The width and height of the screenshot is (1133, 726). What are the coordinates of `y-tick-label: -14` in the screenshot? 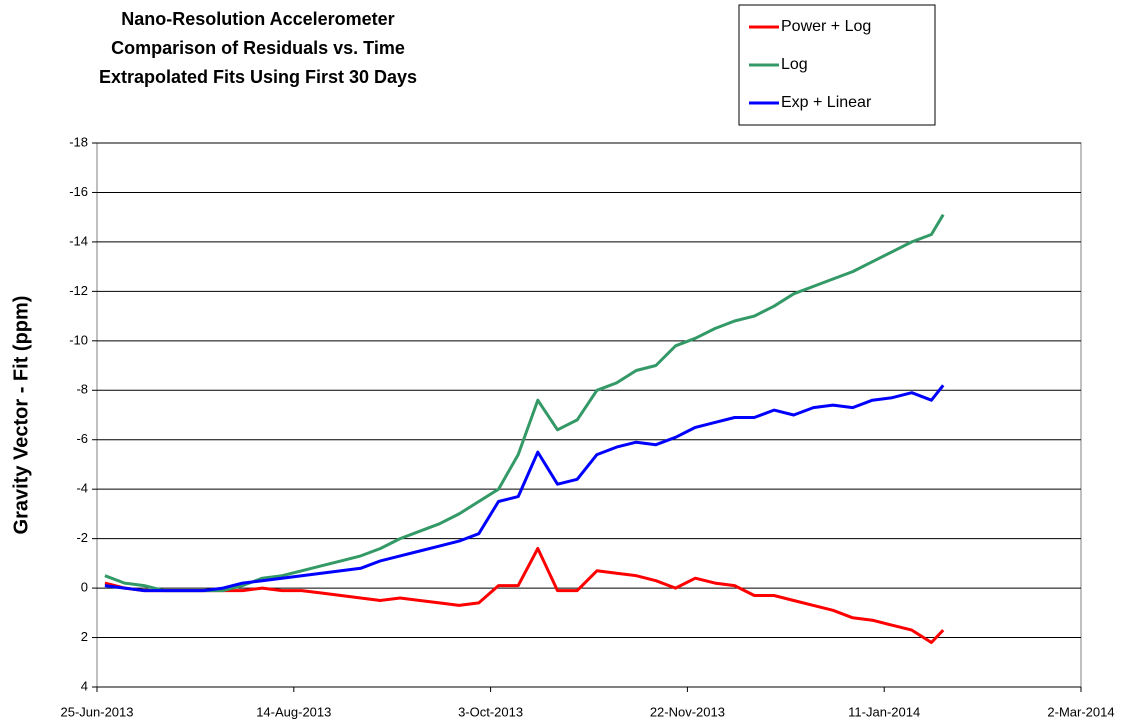 It's located at (78, 240).